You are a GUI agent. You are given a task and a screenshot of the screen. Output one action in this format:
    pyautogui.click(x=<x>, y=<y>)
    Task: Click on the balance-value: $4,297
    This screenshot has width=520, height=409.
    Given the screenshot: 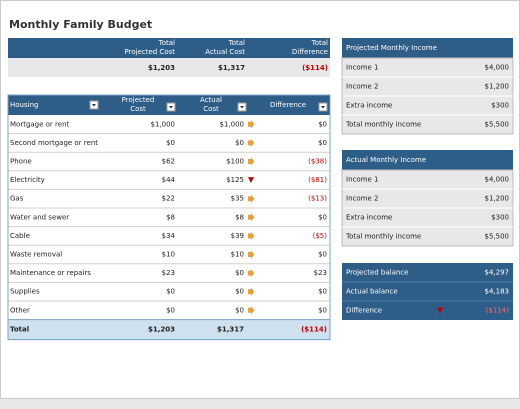 What is the action you would take?
    pyautogui.click(x=497, y=273)
    